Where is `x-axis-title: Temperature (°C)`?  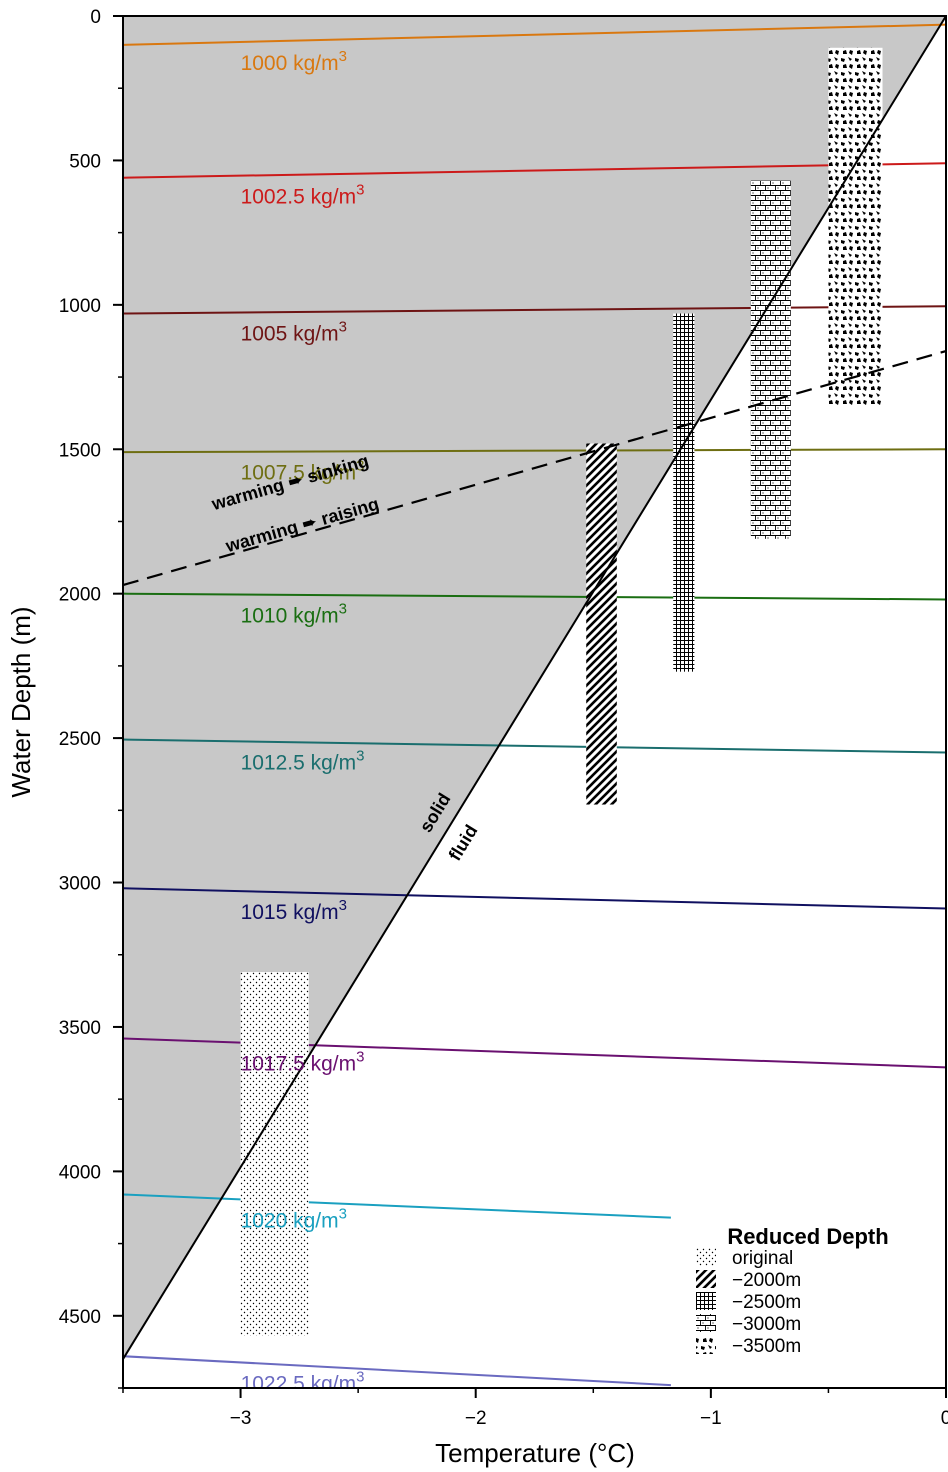 x-axis-title: Temperature (°C) is located at coordinates (535, 1453).